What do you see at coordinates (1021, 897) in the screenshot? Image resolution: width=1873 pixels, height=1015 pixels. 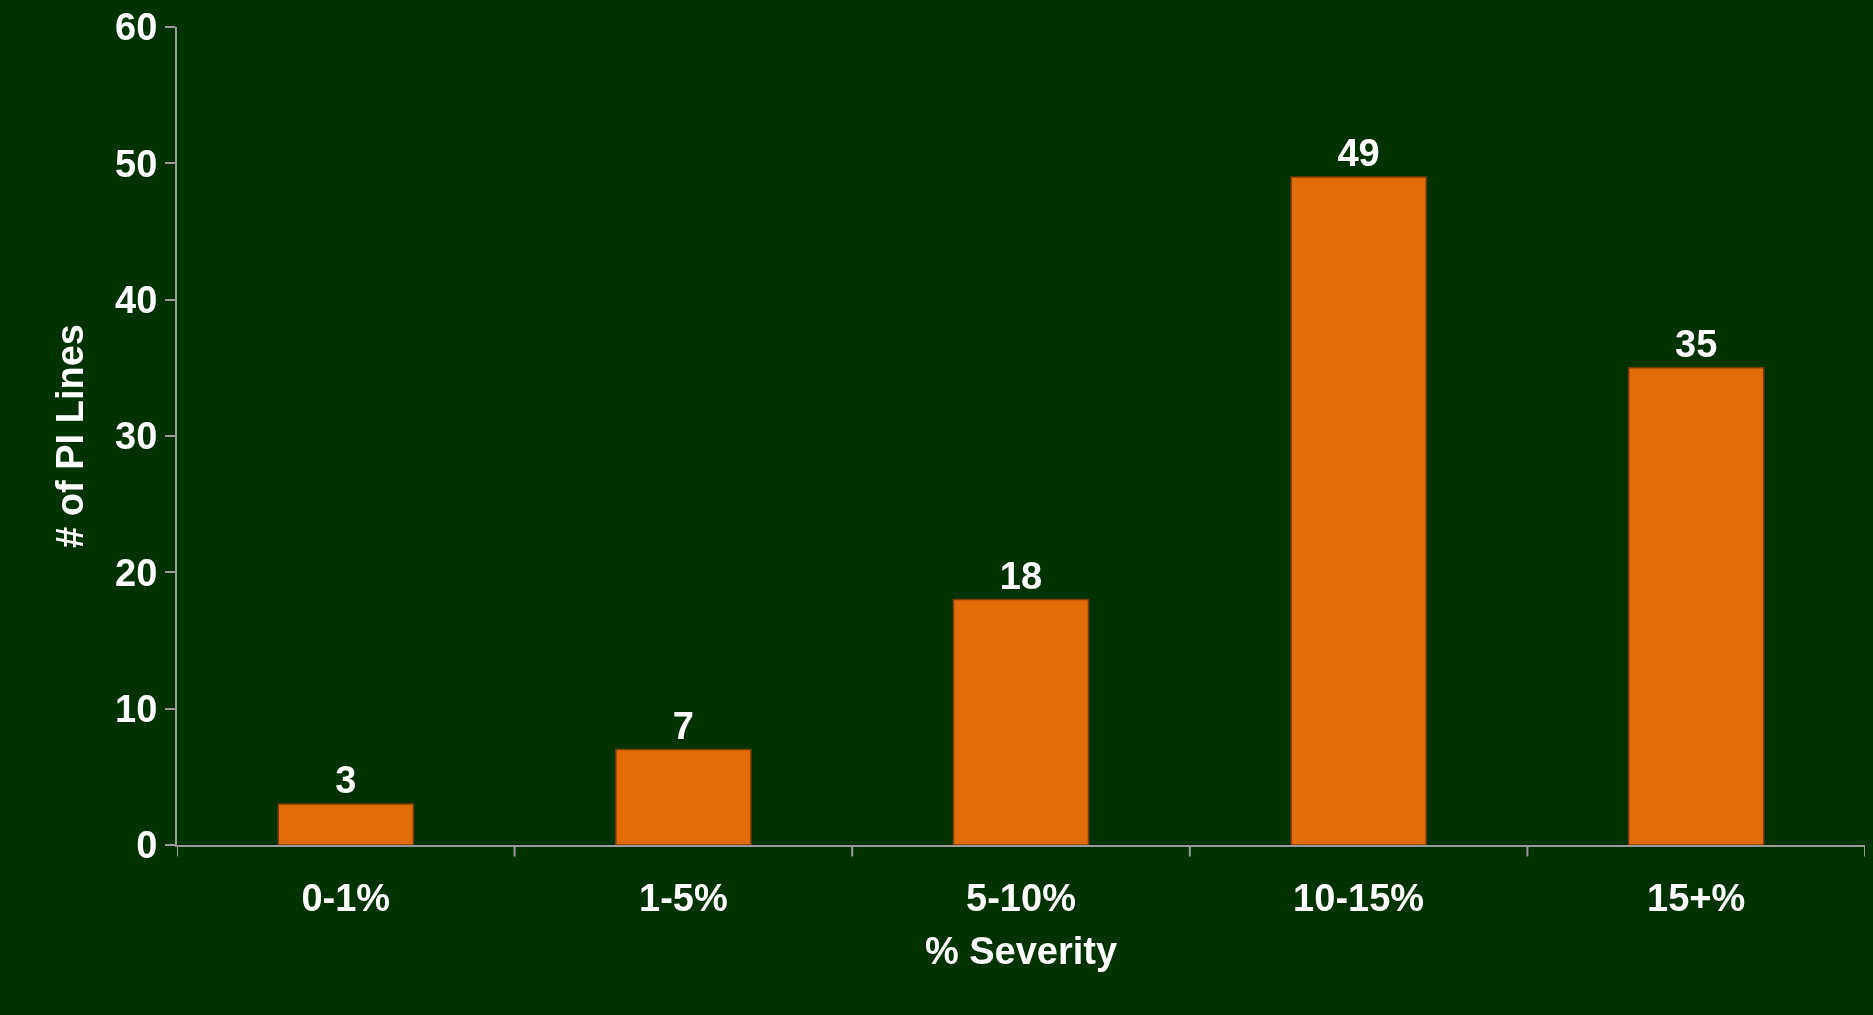 I see `x-tick-label: 5-10%` at bounding box center [1021, 897].